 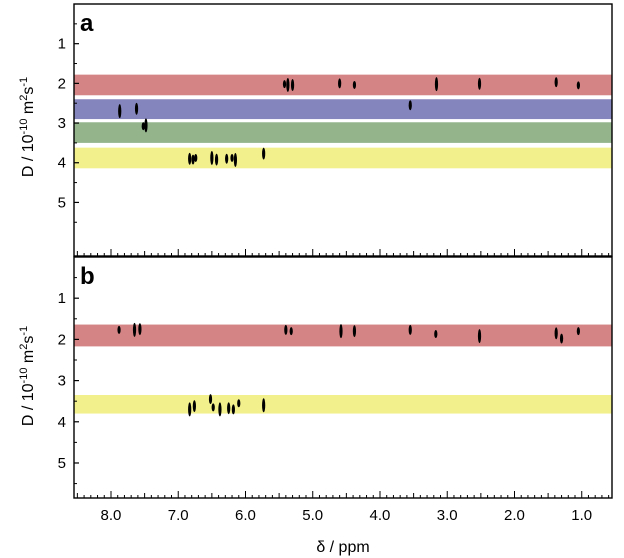 I want to click on x-tick-label: 8.0, so click(x=111, y=515).